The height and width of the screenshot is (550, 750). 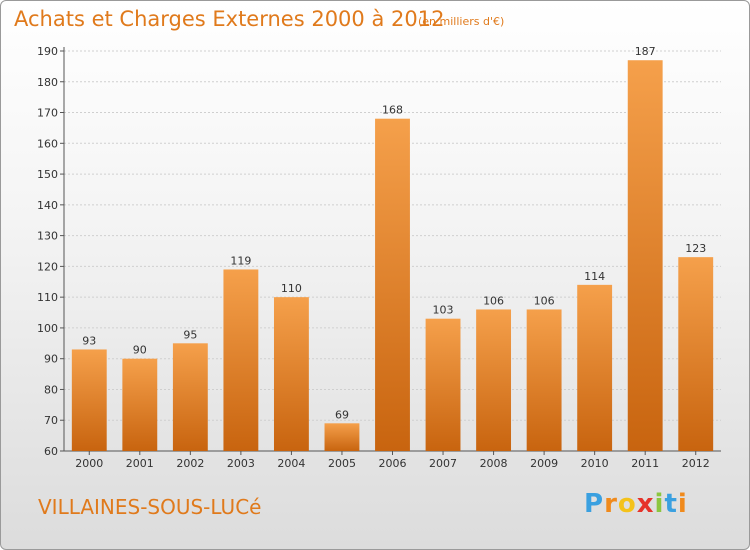 I want to click on chart-subtitle: (en milliers d'€), so click(x=461, y=21).